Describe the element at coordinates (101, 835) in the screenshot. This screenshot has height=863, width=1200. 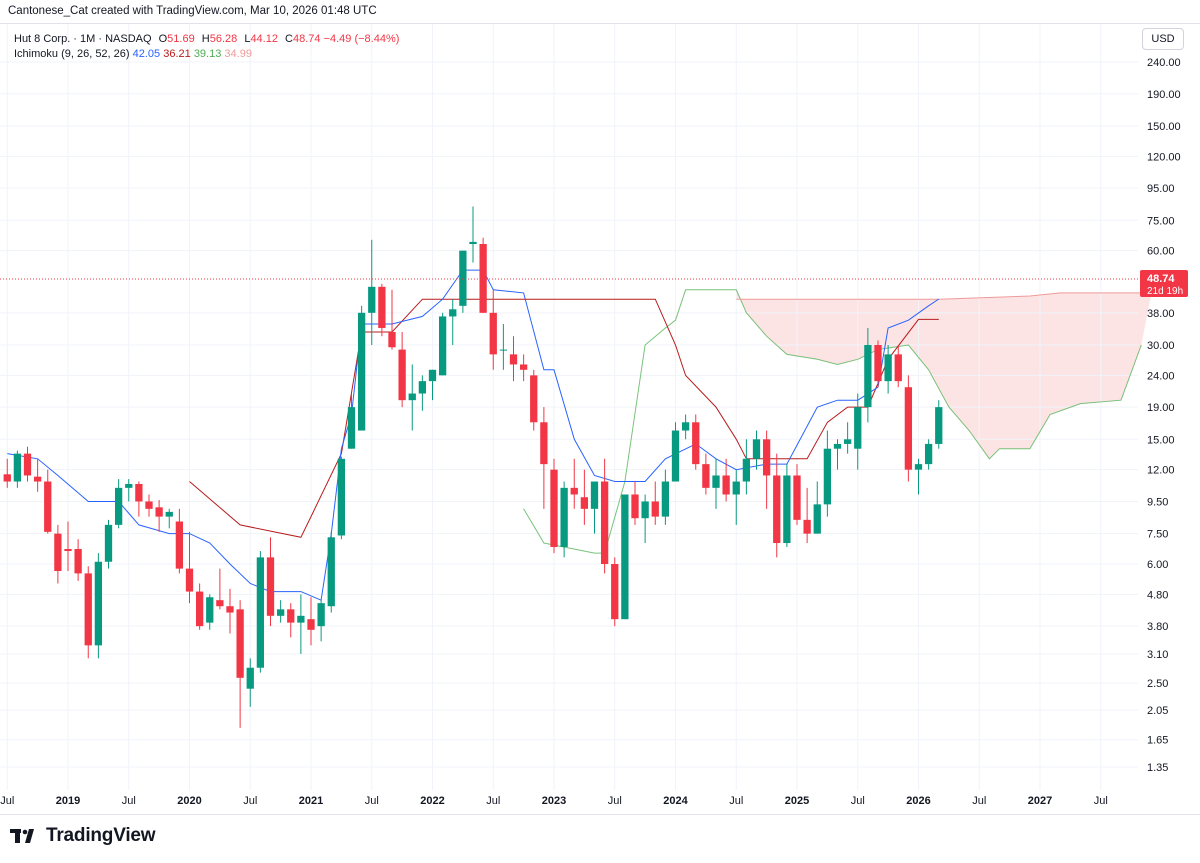
I see `brand-name: TradingView` at that location.